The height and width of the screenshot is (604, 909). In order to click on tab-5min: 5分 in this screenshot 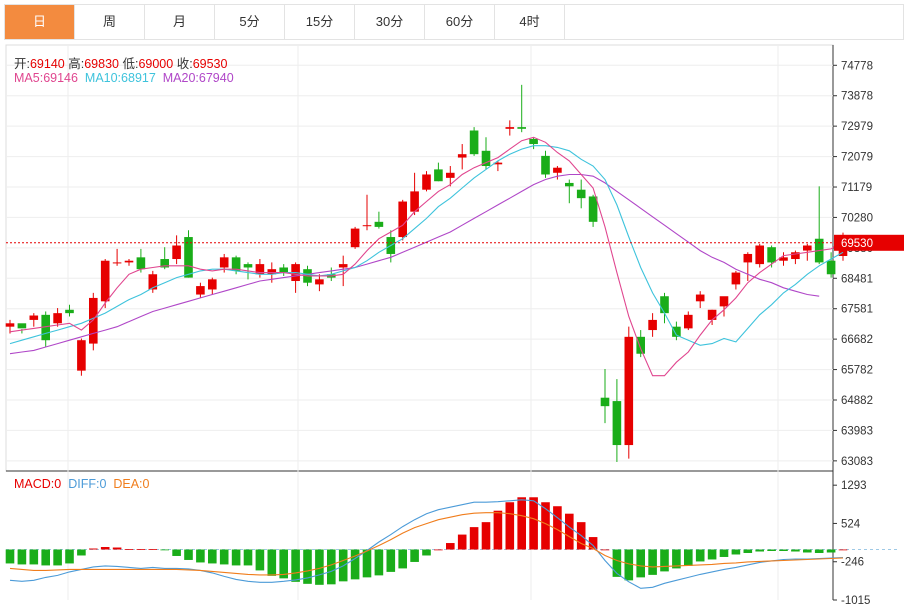, I will do `click(250, 22)`.